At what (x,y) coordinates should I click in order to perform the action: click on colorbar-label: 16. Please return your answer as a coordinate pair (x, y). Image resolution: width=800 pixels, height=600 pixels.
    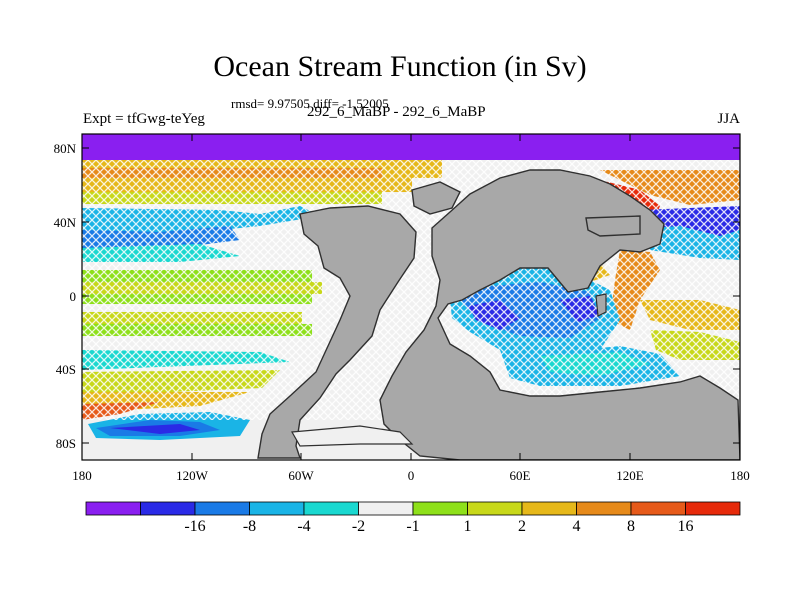
    Looking at the image, I should click on (685, 526).